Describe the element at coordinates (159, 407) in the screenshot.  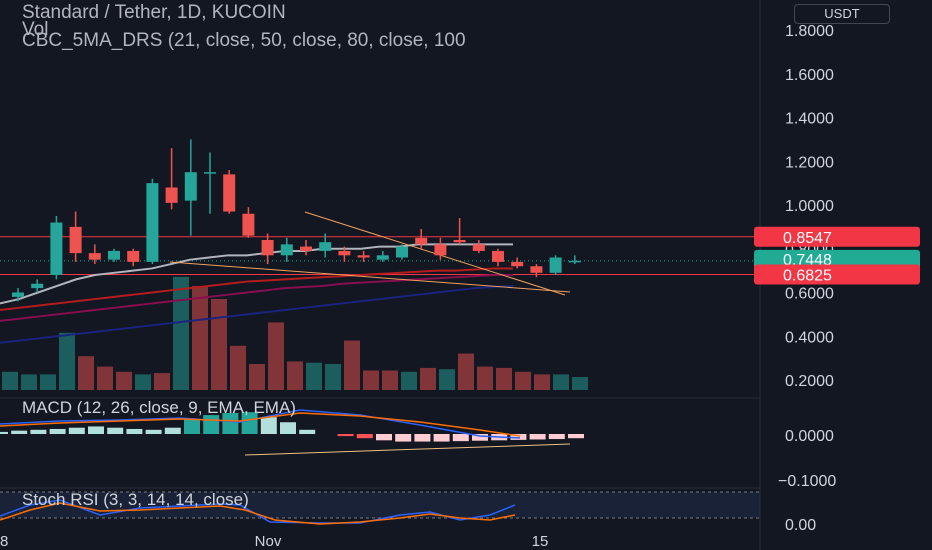
I see `macd-label: MACD (12, 26, close, 9, EMA, EMA)` at that location.